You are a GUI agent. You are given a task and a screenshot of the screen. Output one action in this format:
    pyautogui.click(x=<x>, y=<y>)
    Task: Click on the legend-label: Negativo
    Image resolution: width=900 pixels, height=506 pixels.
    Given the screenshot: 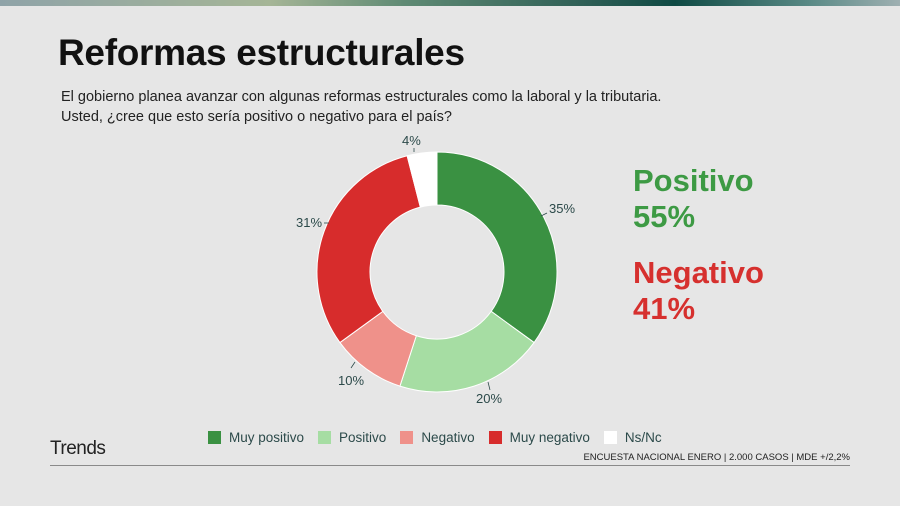 What is the action you would take?
    pyautogui.click(x=448, y=437)
    